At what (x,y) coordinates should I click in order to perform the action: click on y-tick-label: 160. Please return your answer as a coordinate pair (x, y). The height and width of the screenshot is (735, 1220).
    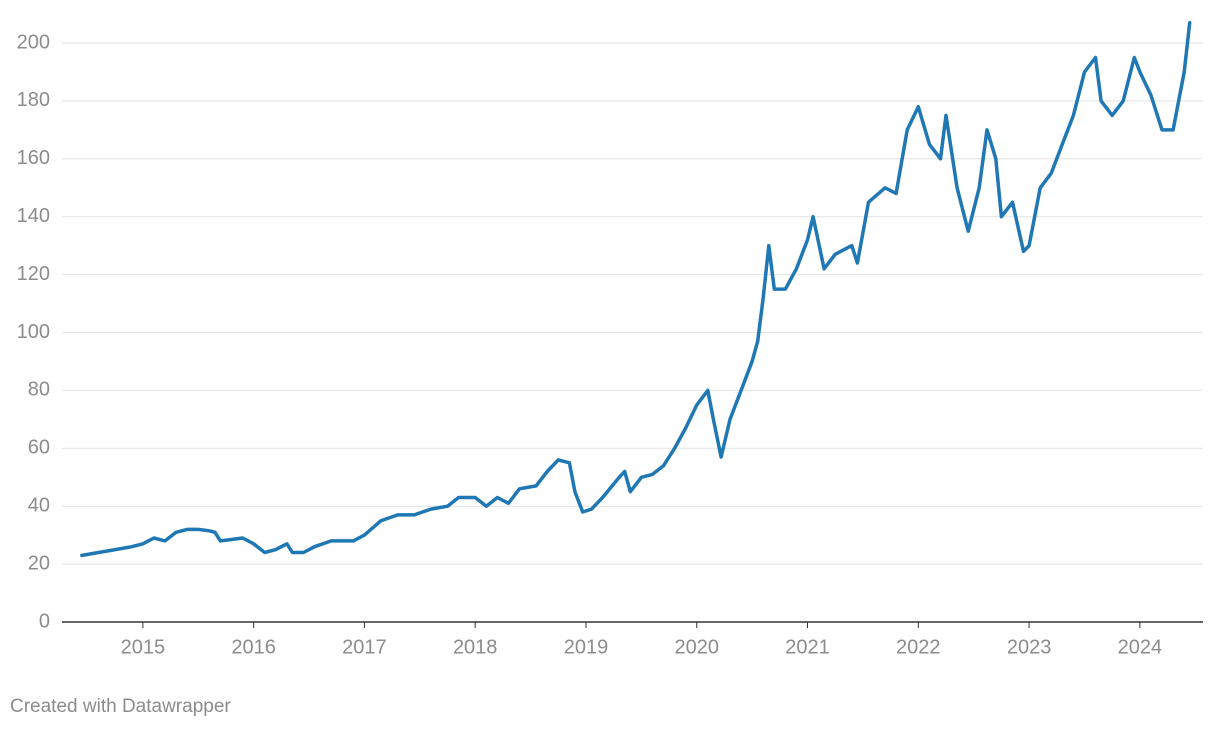
    Looking at the image, I should click on (33, 158).